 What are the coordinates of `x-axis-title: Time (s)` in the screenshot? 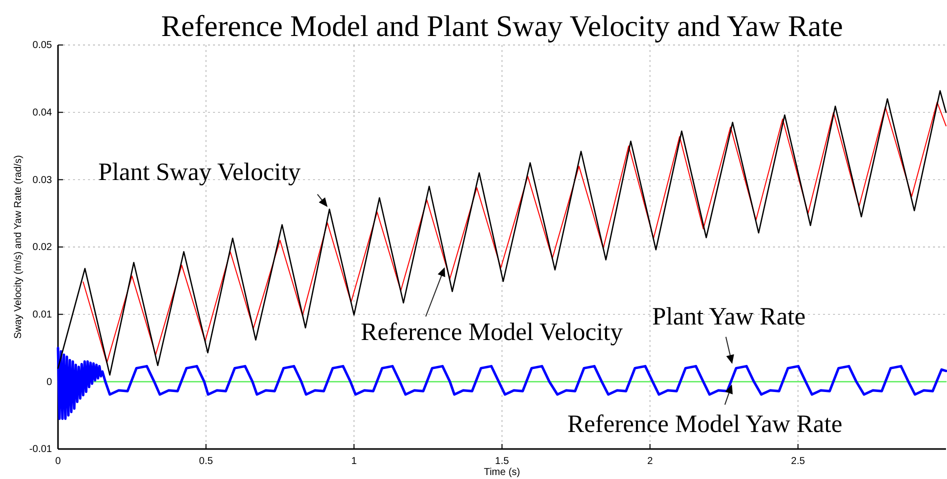 It's located at (502, 472).